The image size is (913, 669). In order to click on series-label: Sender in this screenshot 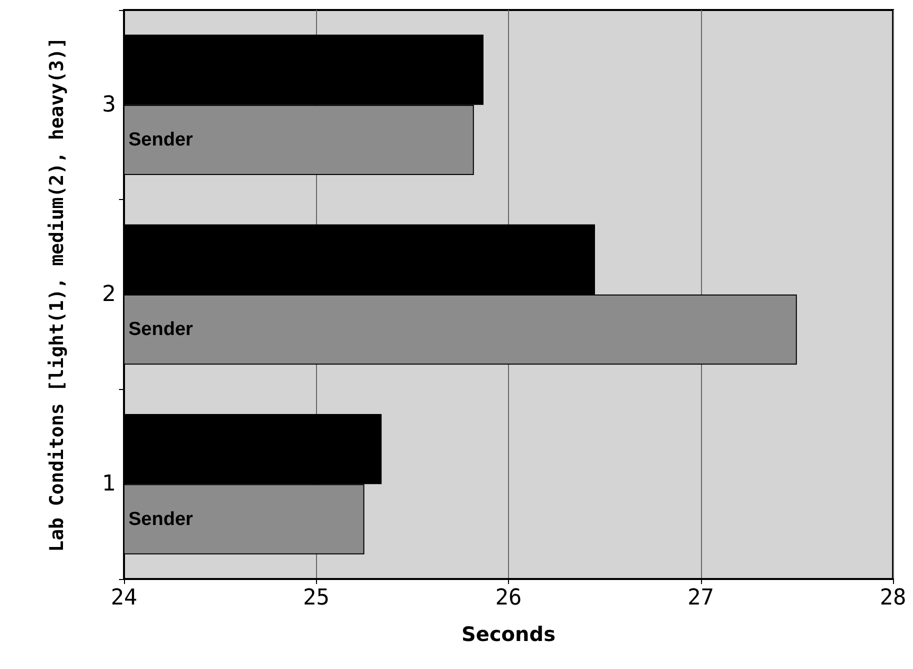, I will do `click(161, 139)`.